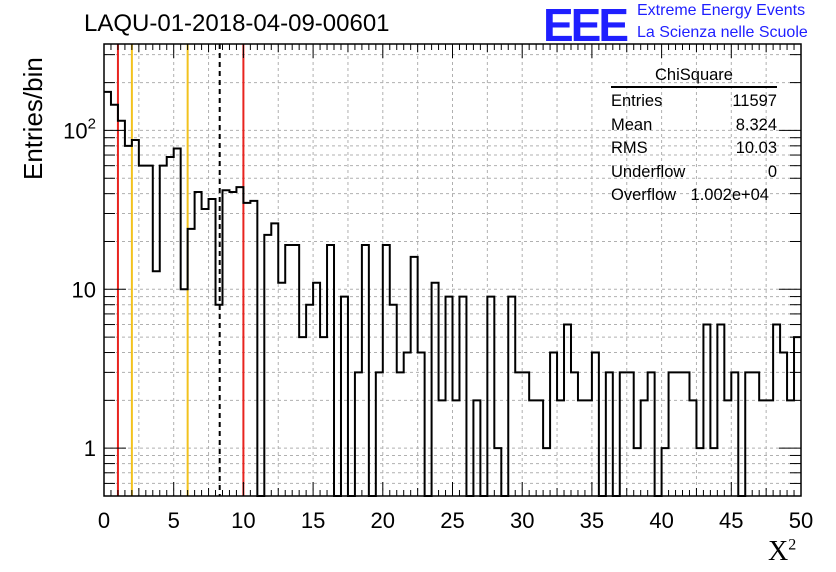 The height and width of the screenshot is (572, 836). What do you see at coordinates (694, 77) in the screenshot?
I see `stats-title: ChiSquare` at bounding box center [694, 77].